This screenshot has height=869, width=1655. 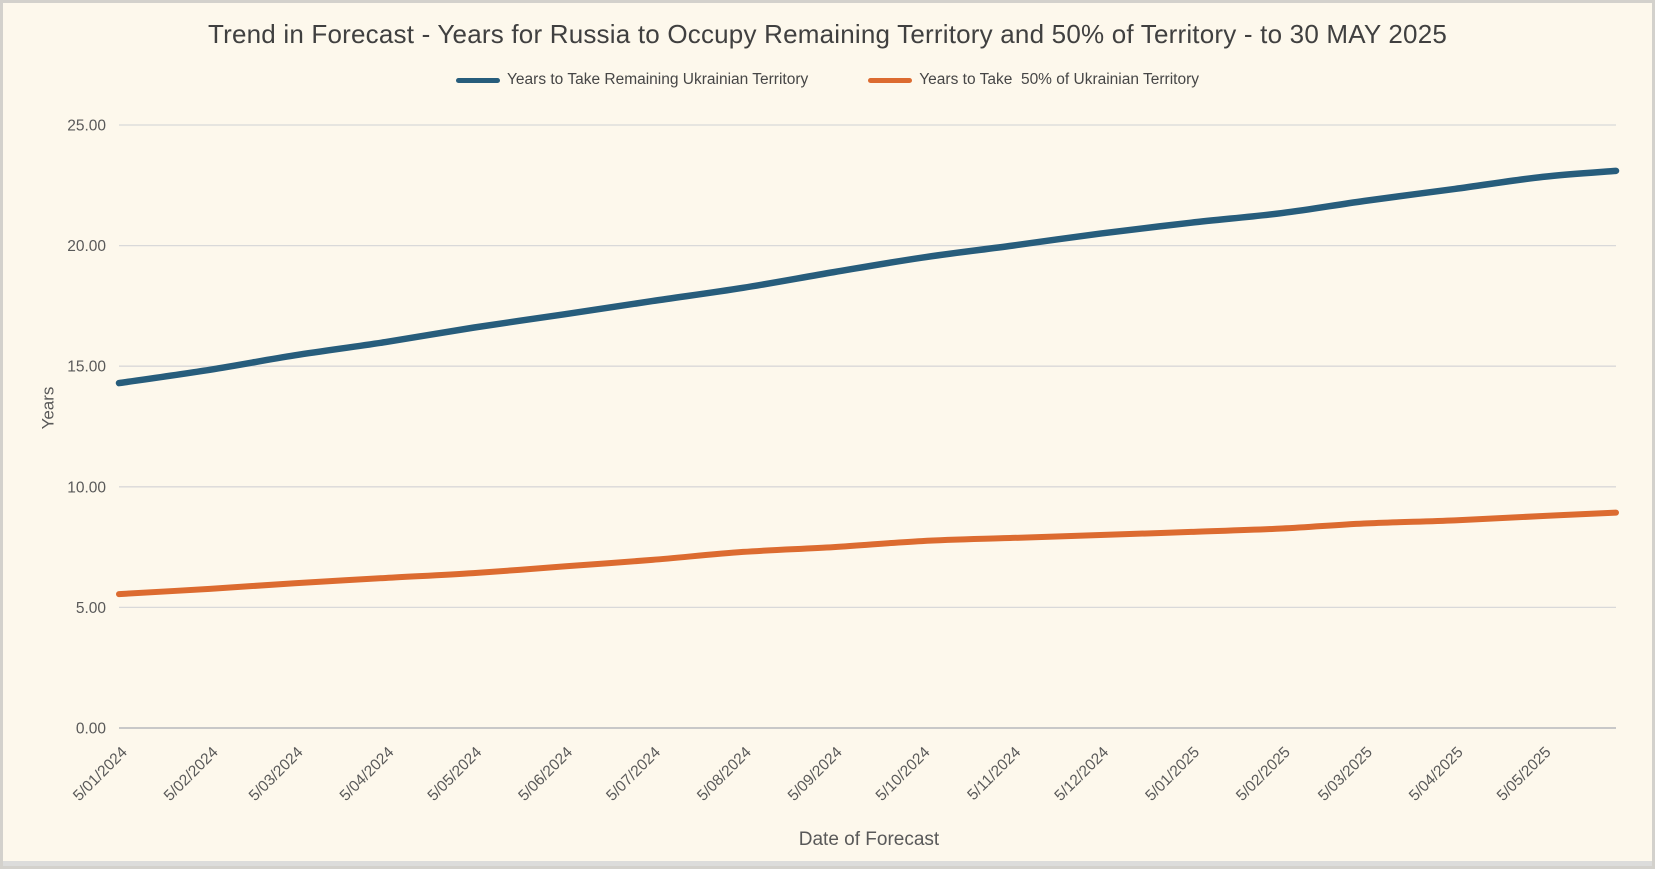 I want to click on bottom-scroll-strip, so click(x=827, y=863).